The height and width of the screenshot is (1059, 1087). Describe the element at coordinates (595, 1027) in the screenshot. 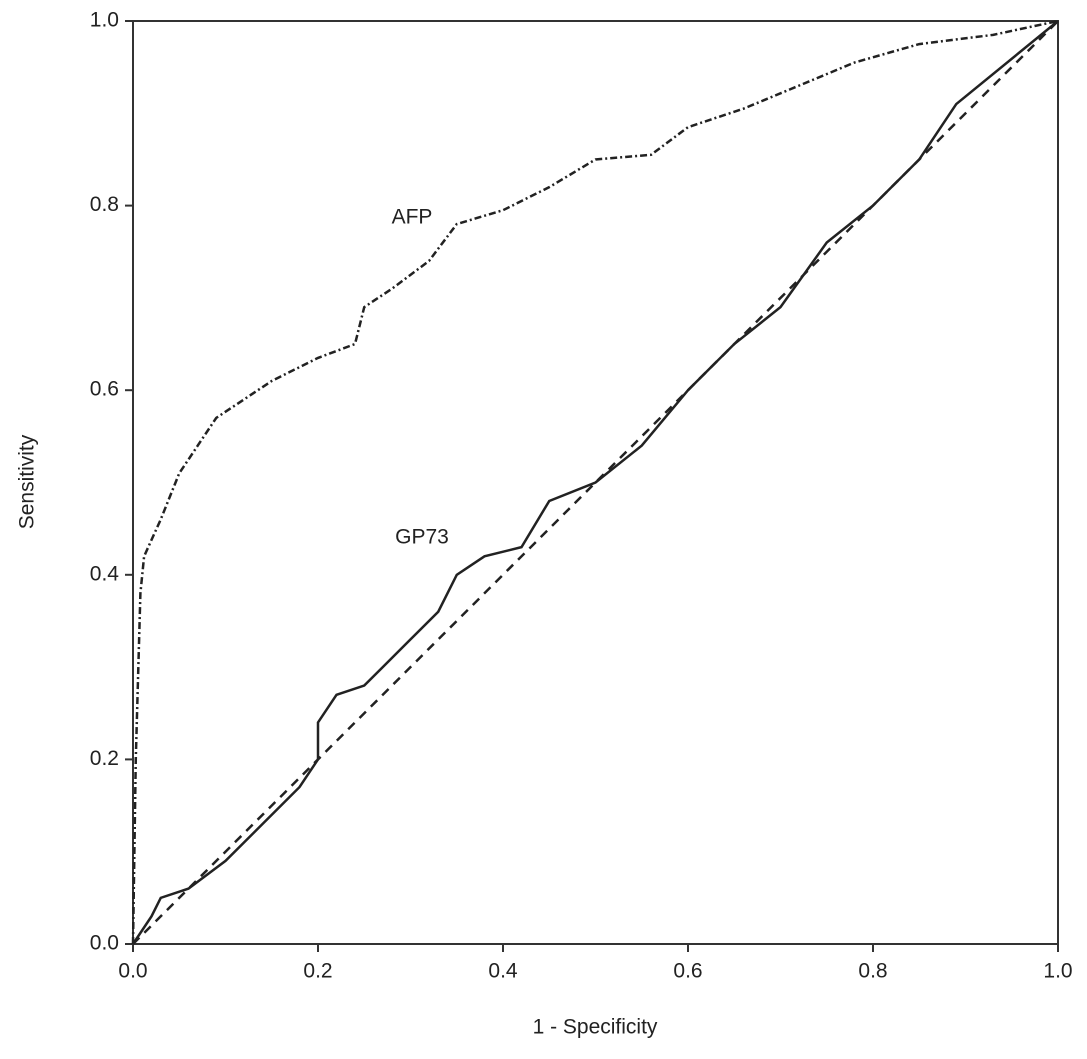

I see `x-axis-label: 1 - Specificity` at that location.